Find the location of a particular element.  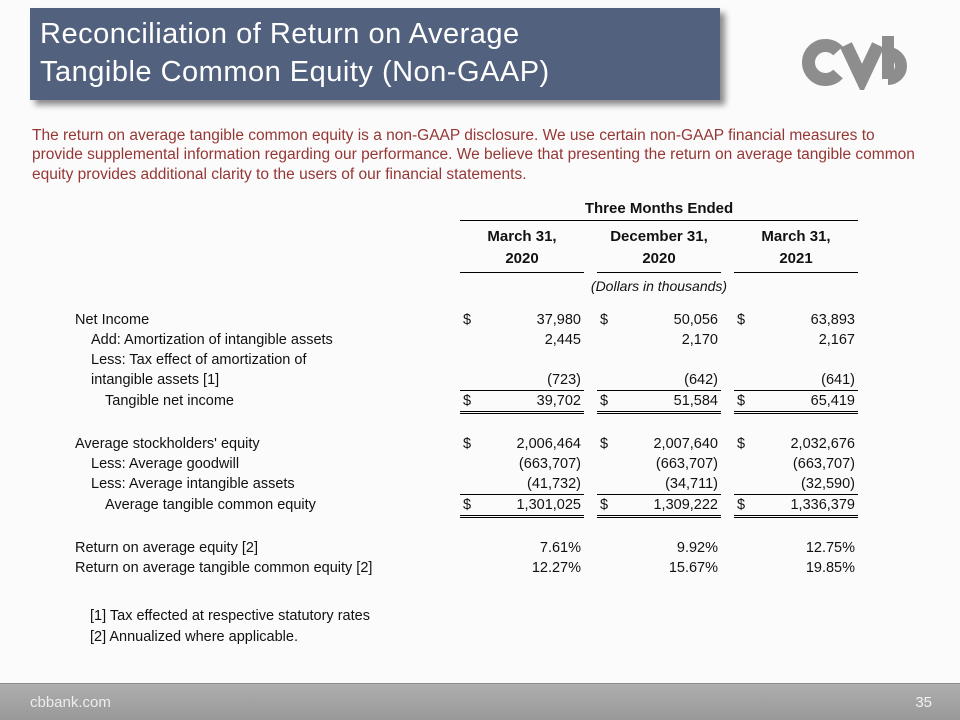

cell-value: (723) is located at coordinates (564, 380).